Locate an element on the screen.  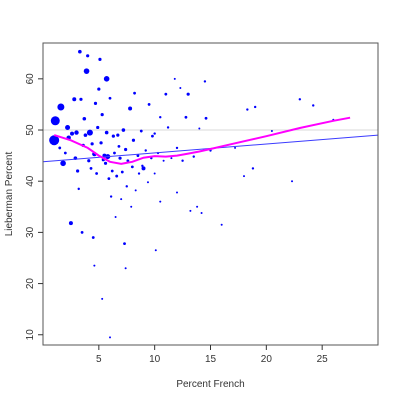
x-tick-label: 25 is located at coordinates (323, 359).